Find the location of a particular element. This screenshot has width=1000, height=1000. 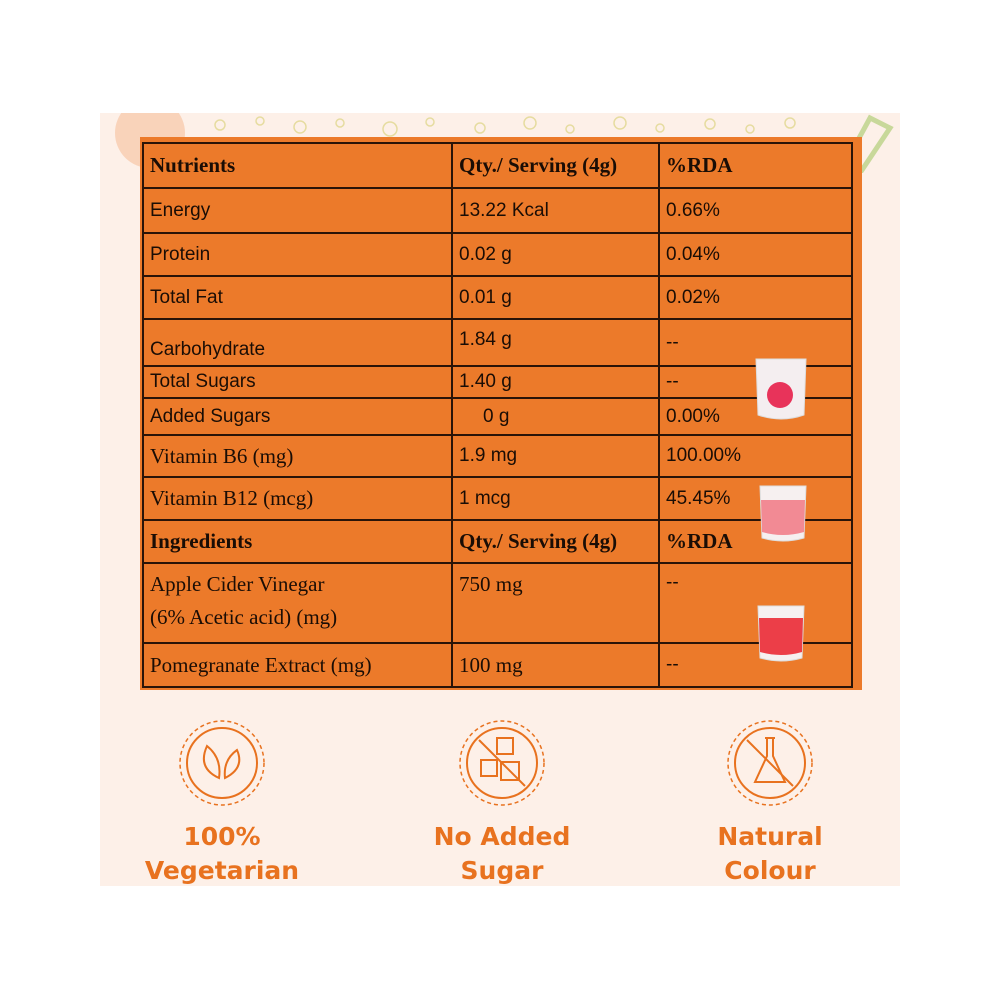

ingredient-name-line1: Apple Cider Vinegar is located at coordinates (237, 584).